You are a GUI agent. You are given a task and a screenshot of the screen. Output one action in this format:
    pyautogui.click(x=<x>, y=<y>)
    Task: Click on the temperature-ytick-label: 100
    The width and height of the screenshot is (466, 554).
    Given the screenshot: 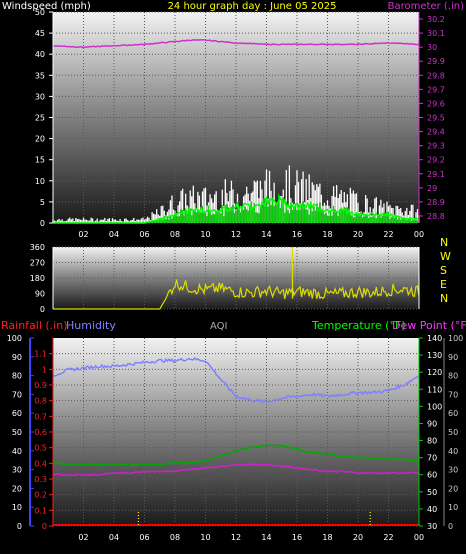 What is the action you would take?
    pyautogui.click(x=434, y=406)
    